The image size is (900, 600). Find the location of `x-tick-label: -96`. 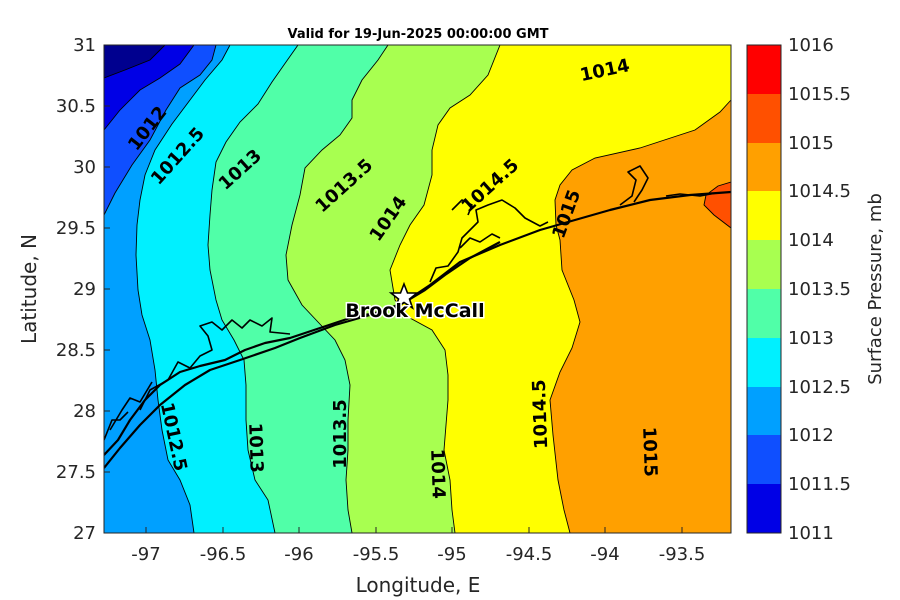

x-tick-label: -96 is located at coordinates (298, 554).